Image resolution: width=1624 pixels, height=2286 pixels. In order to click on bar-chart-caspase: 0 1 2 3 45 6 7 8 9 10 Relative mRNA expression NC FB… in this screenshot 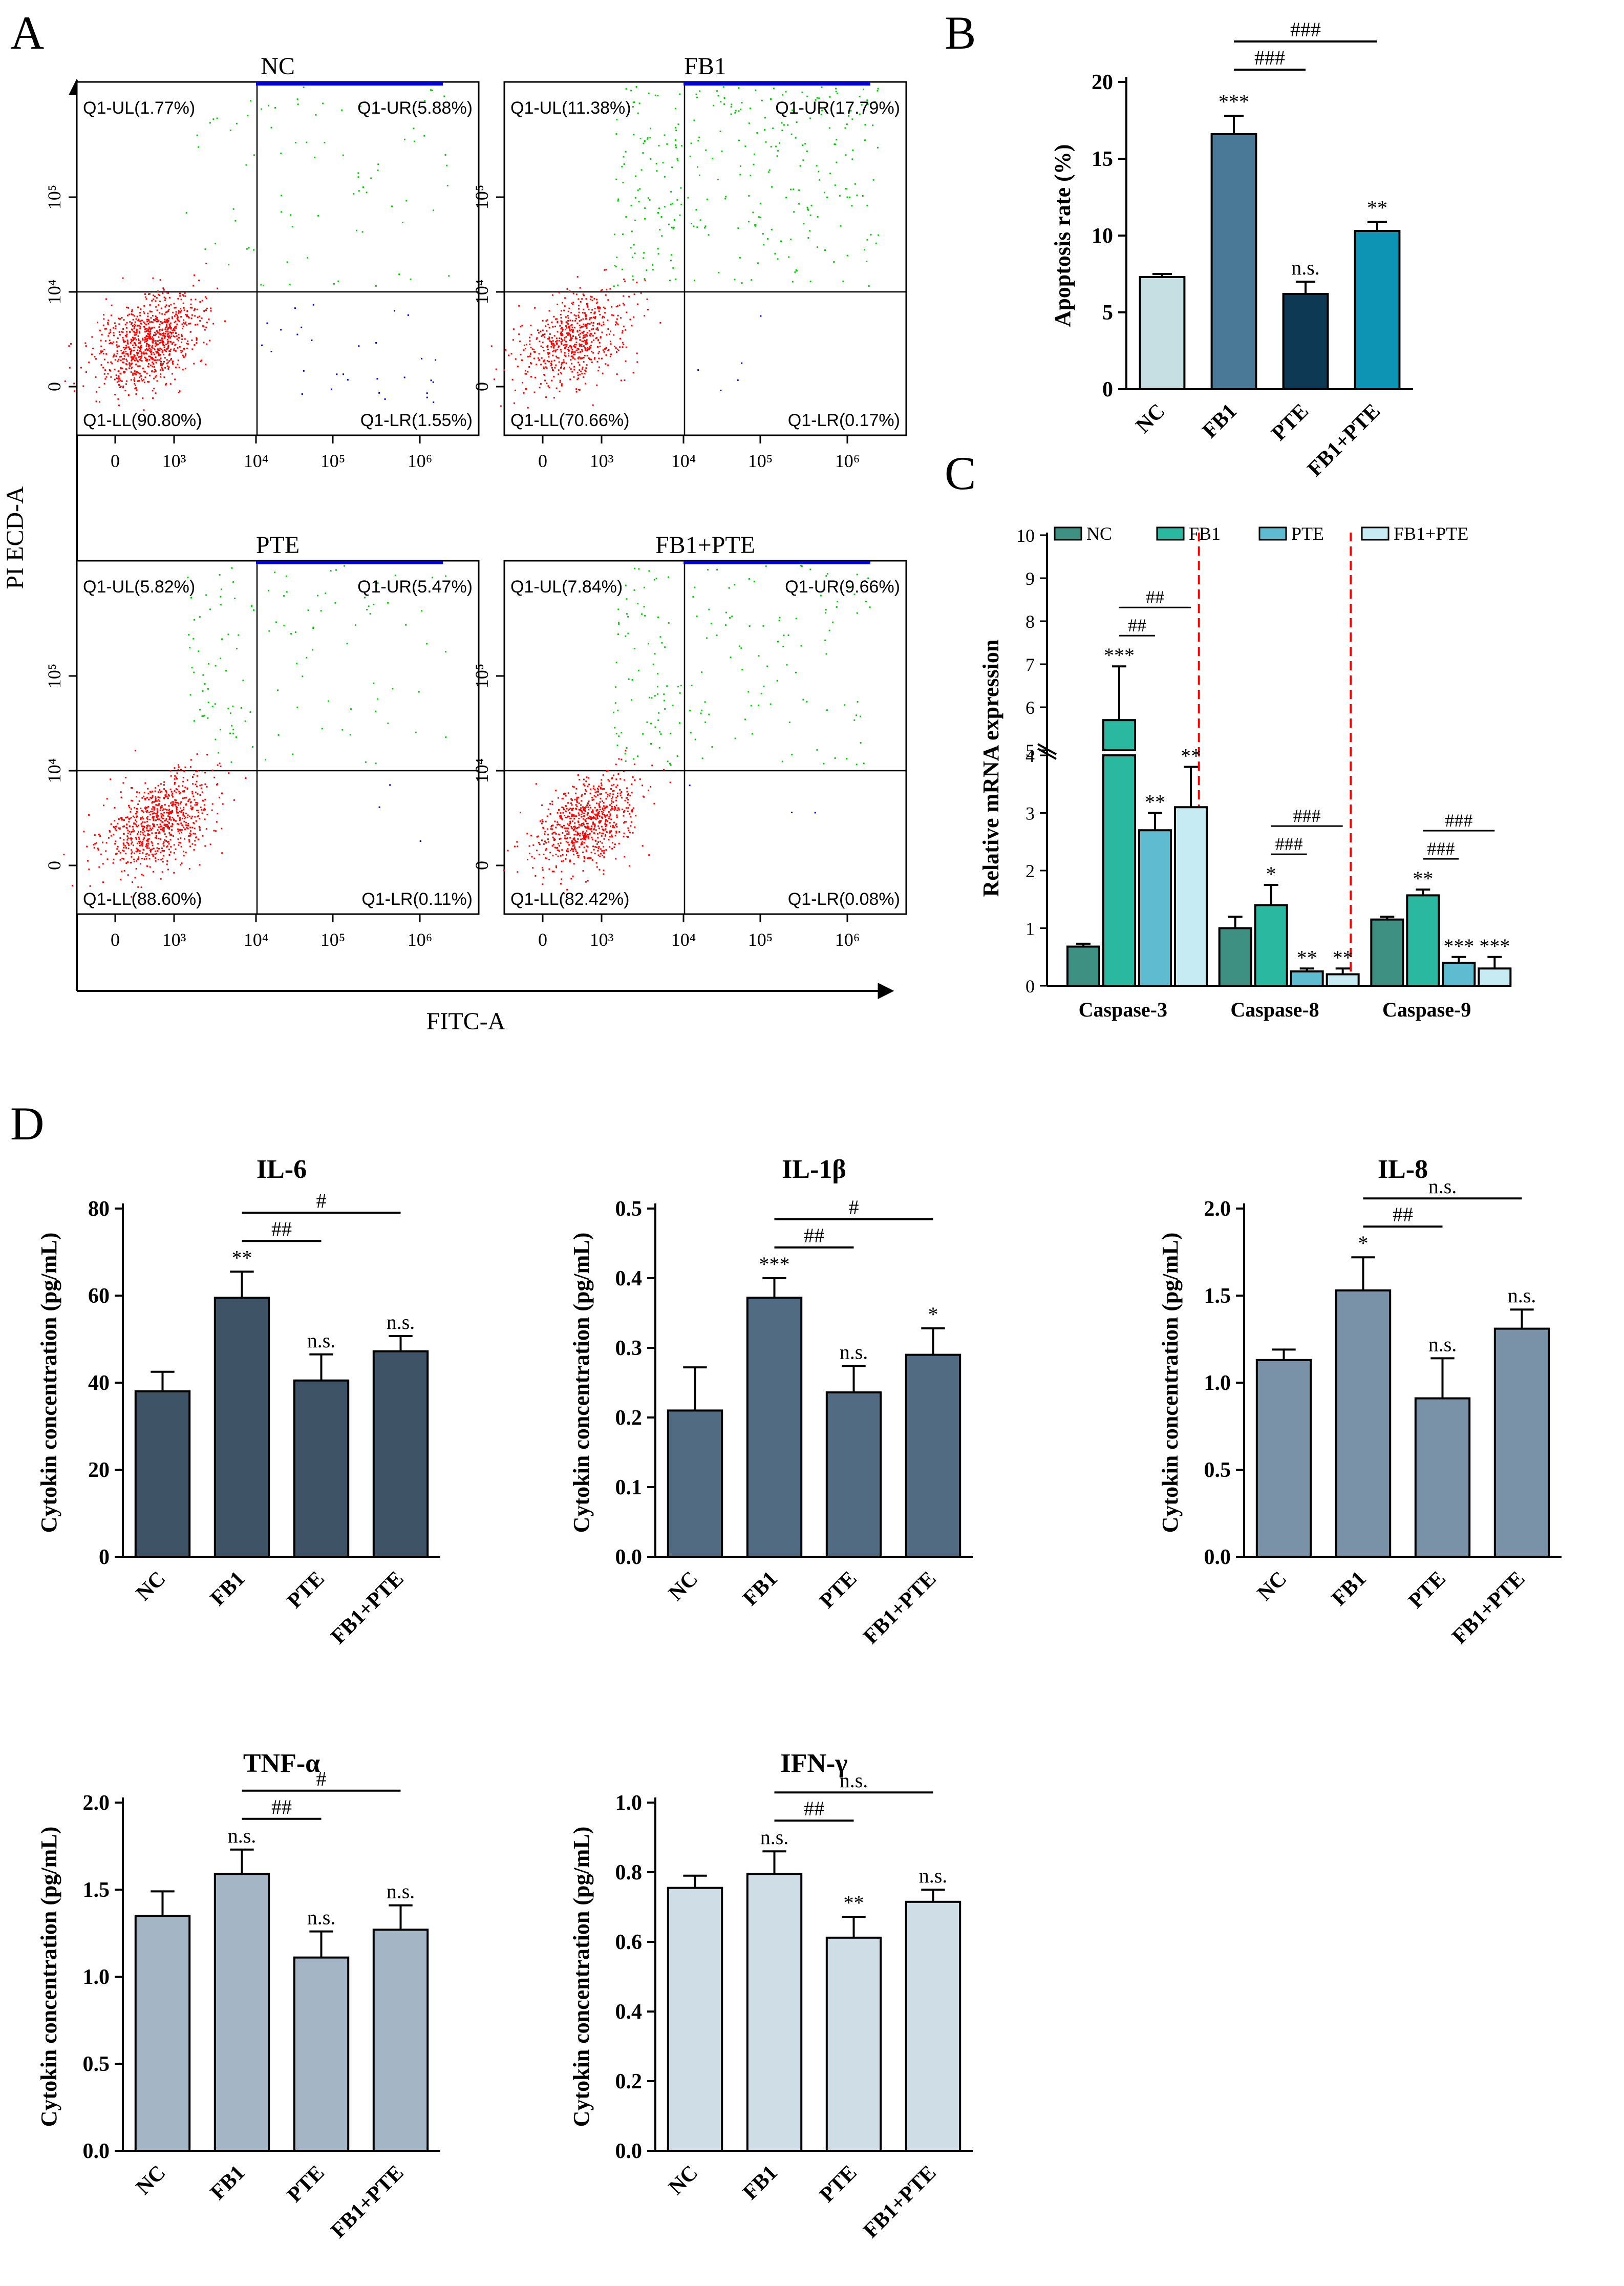, I will do `click(1245, 772)`.